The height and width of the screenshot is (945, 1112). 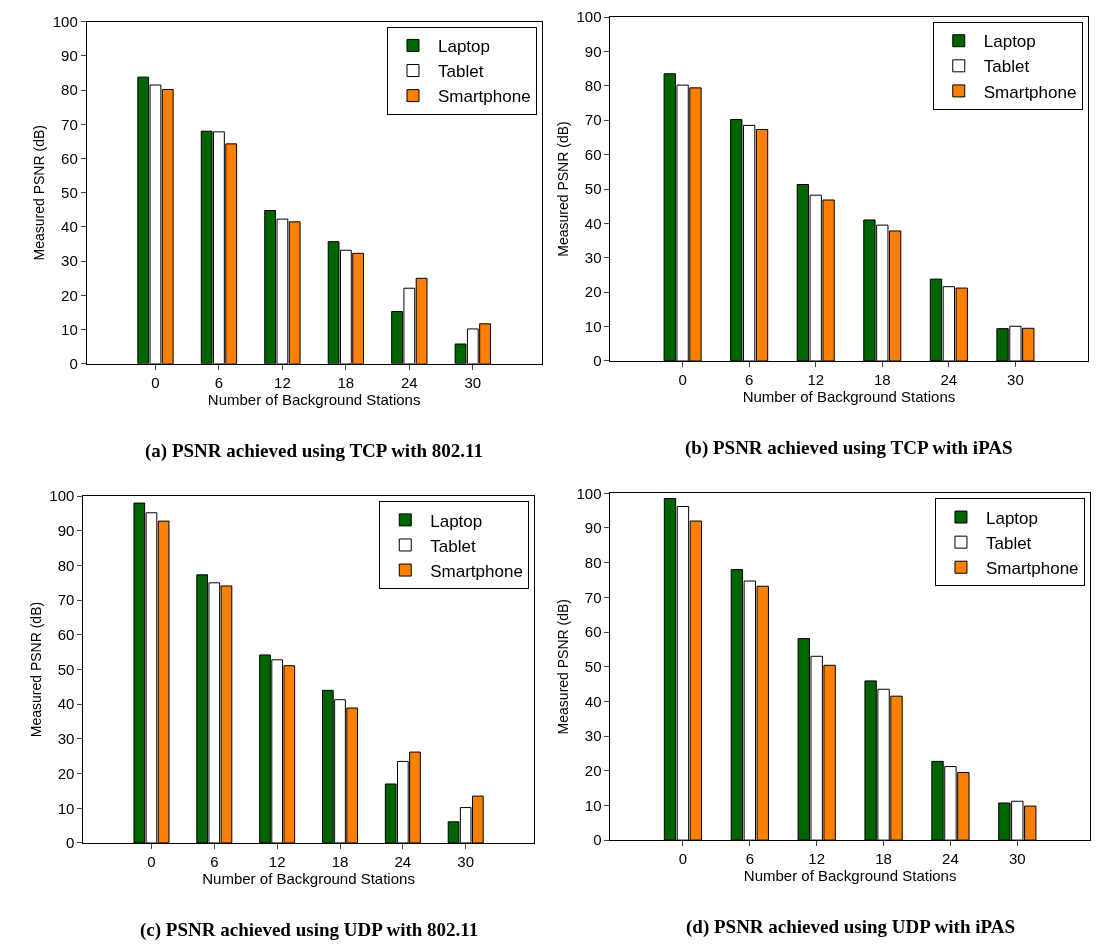 I want to click on text: (d) PSNR achieved using UDP with iPAS, so click(x=851, y=927).